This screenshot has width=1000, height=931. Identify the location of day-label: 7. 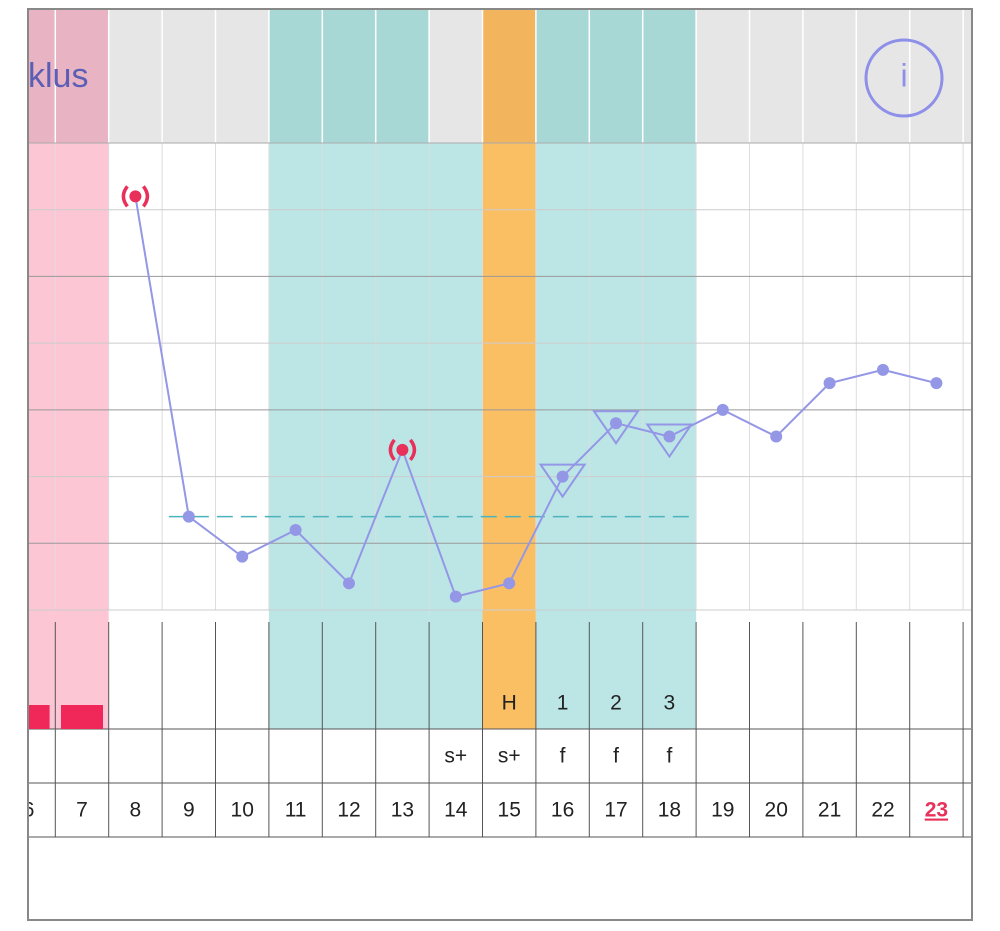
(82, 810).